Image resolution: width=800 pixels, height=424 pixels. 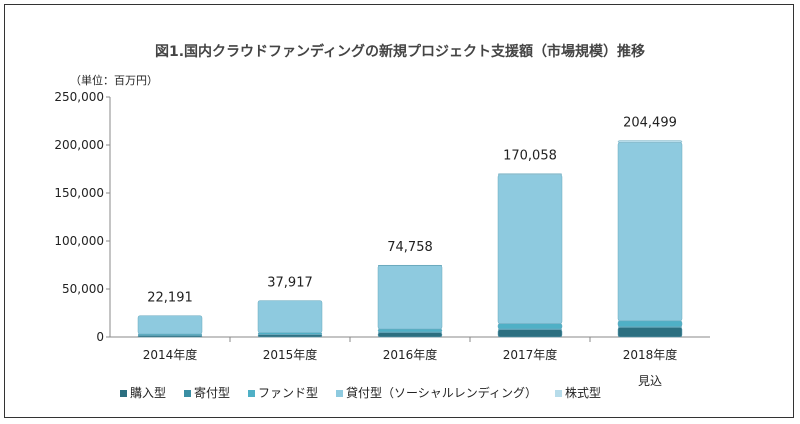 I want to click on legend-item: 寄付型, so click(x=207, y=392).